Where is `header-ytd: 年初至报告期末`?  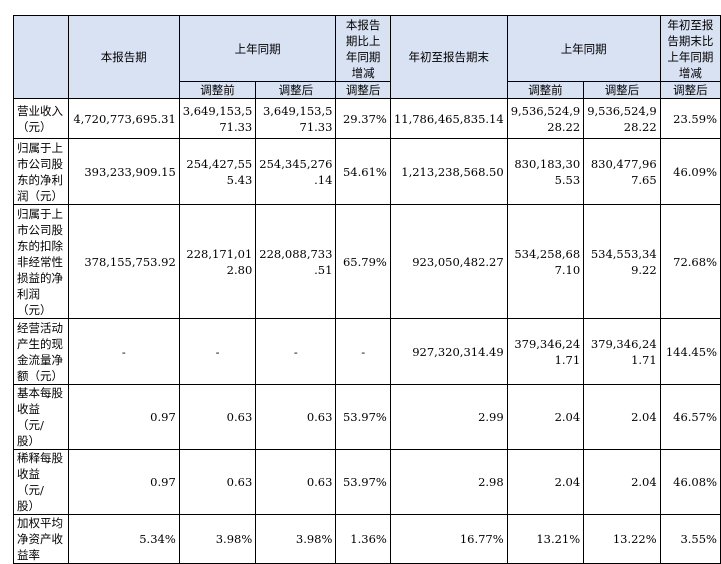 header-ytd: 年初至报告期末 is located at coordinates (448, 57).